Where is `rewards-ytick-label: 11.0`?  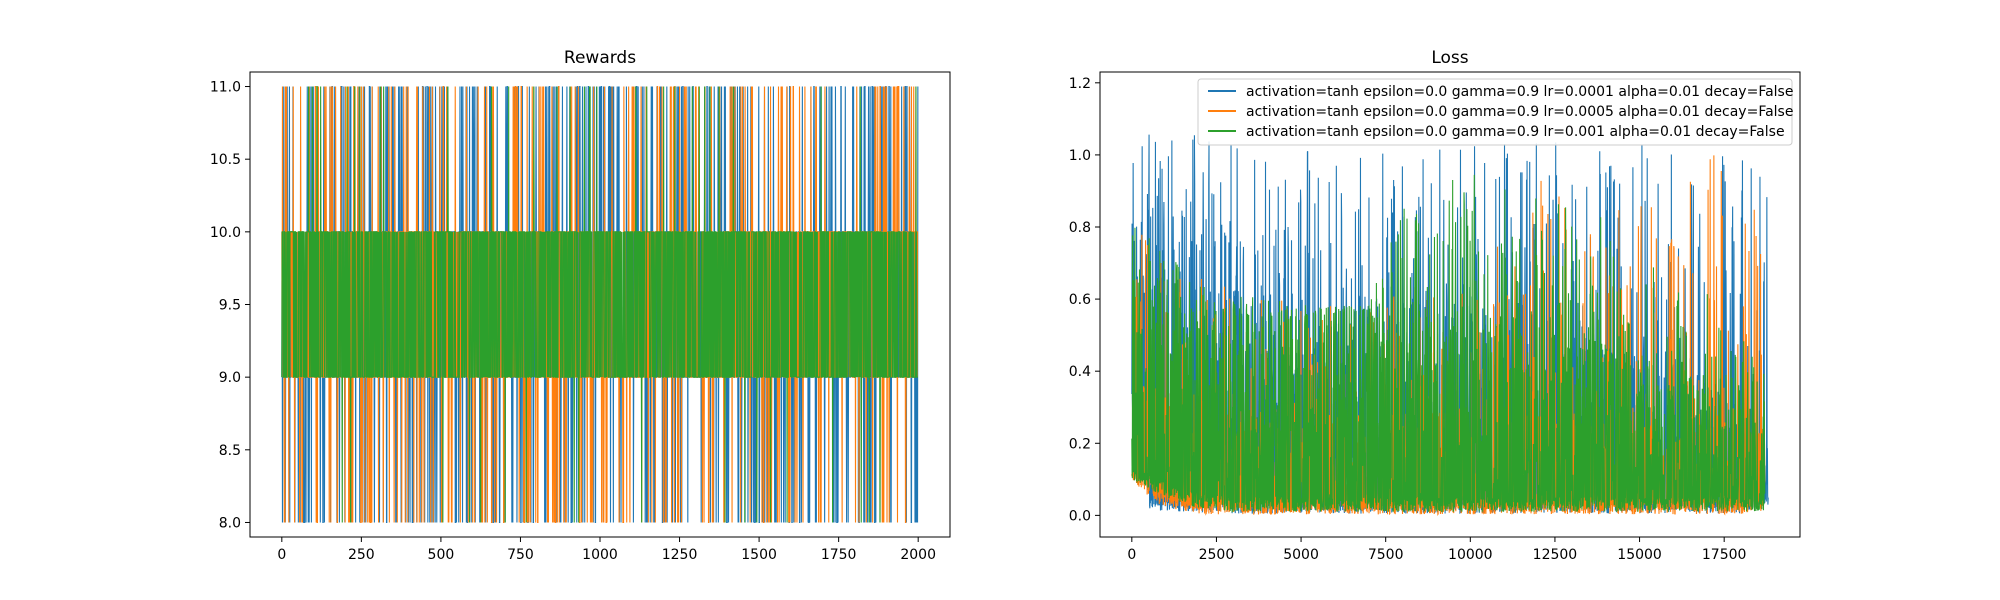 rewards-ytick-label: 11.0 is located at coordinates (225, 88).